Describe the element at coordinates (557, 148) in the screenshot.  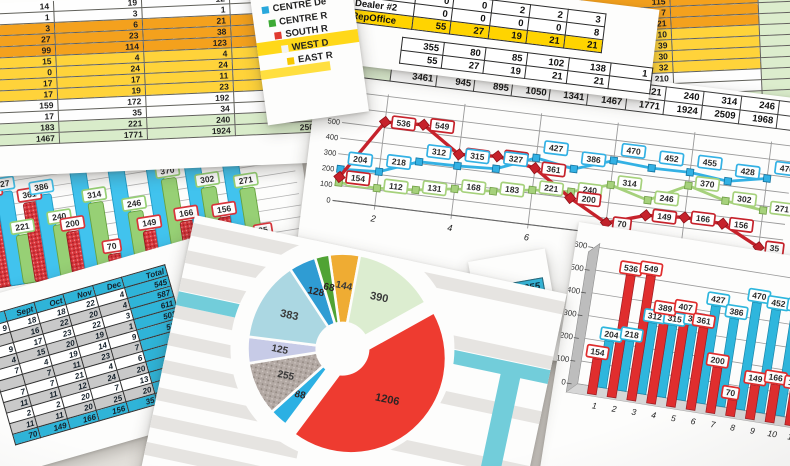
I see `value-label: 427` at that location.